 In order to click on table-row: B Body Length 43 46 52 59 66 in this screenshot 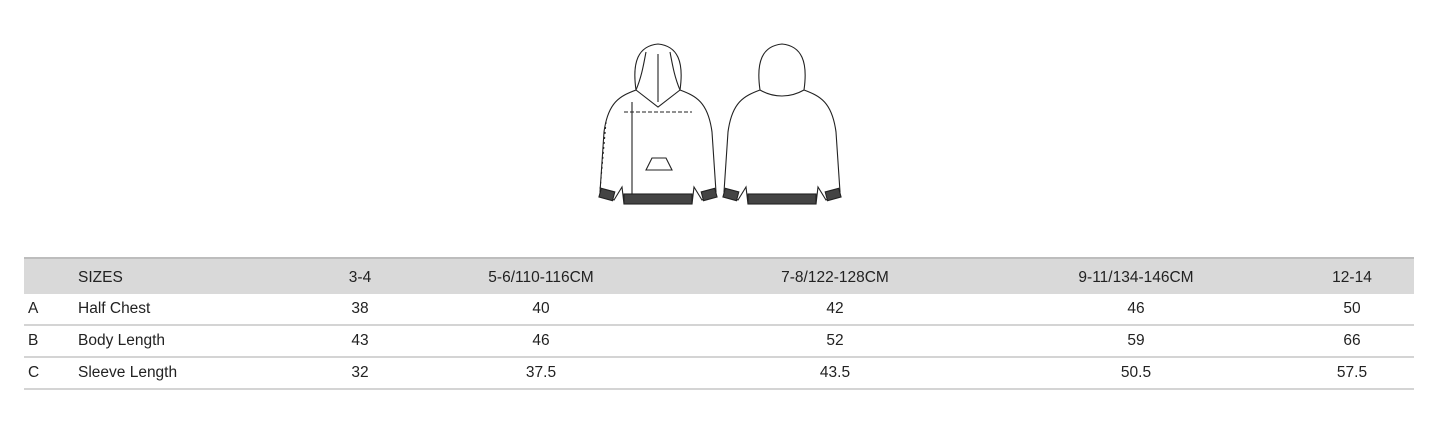, I will do `click(719, 342)`.